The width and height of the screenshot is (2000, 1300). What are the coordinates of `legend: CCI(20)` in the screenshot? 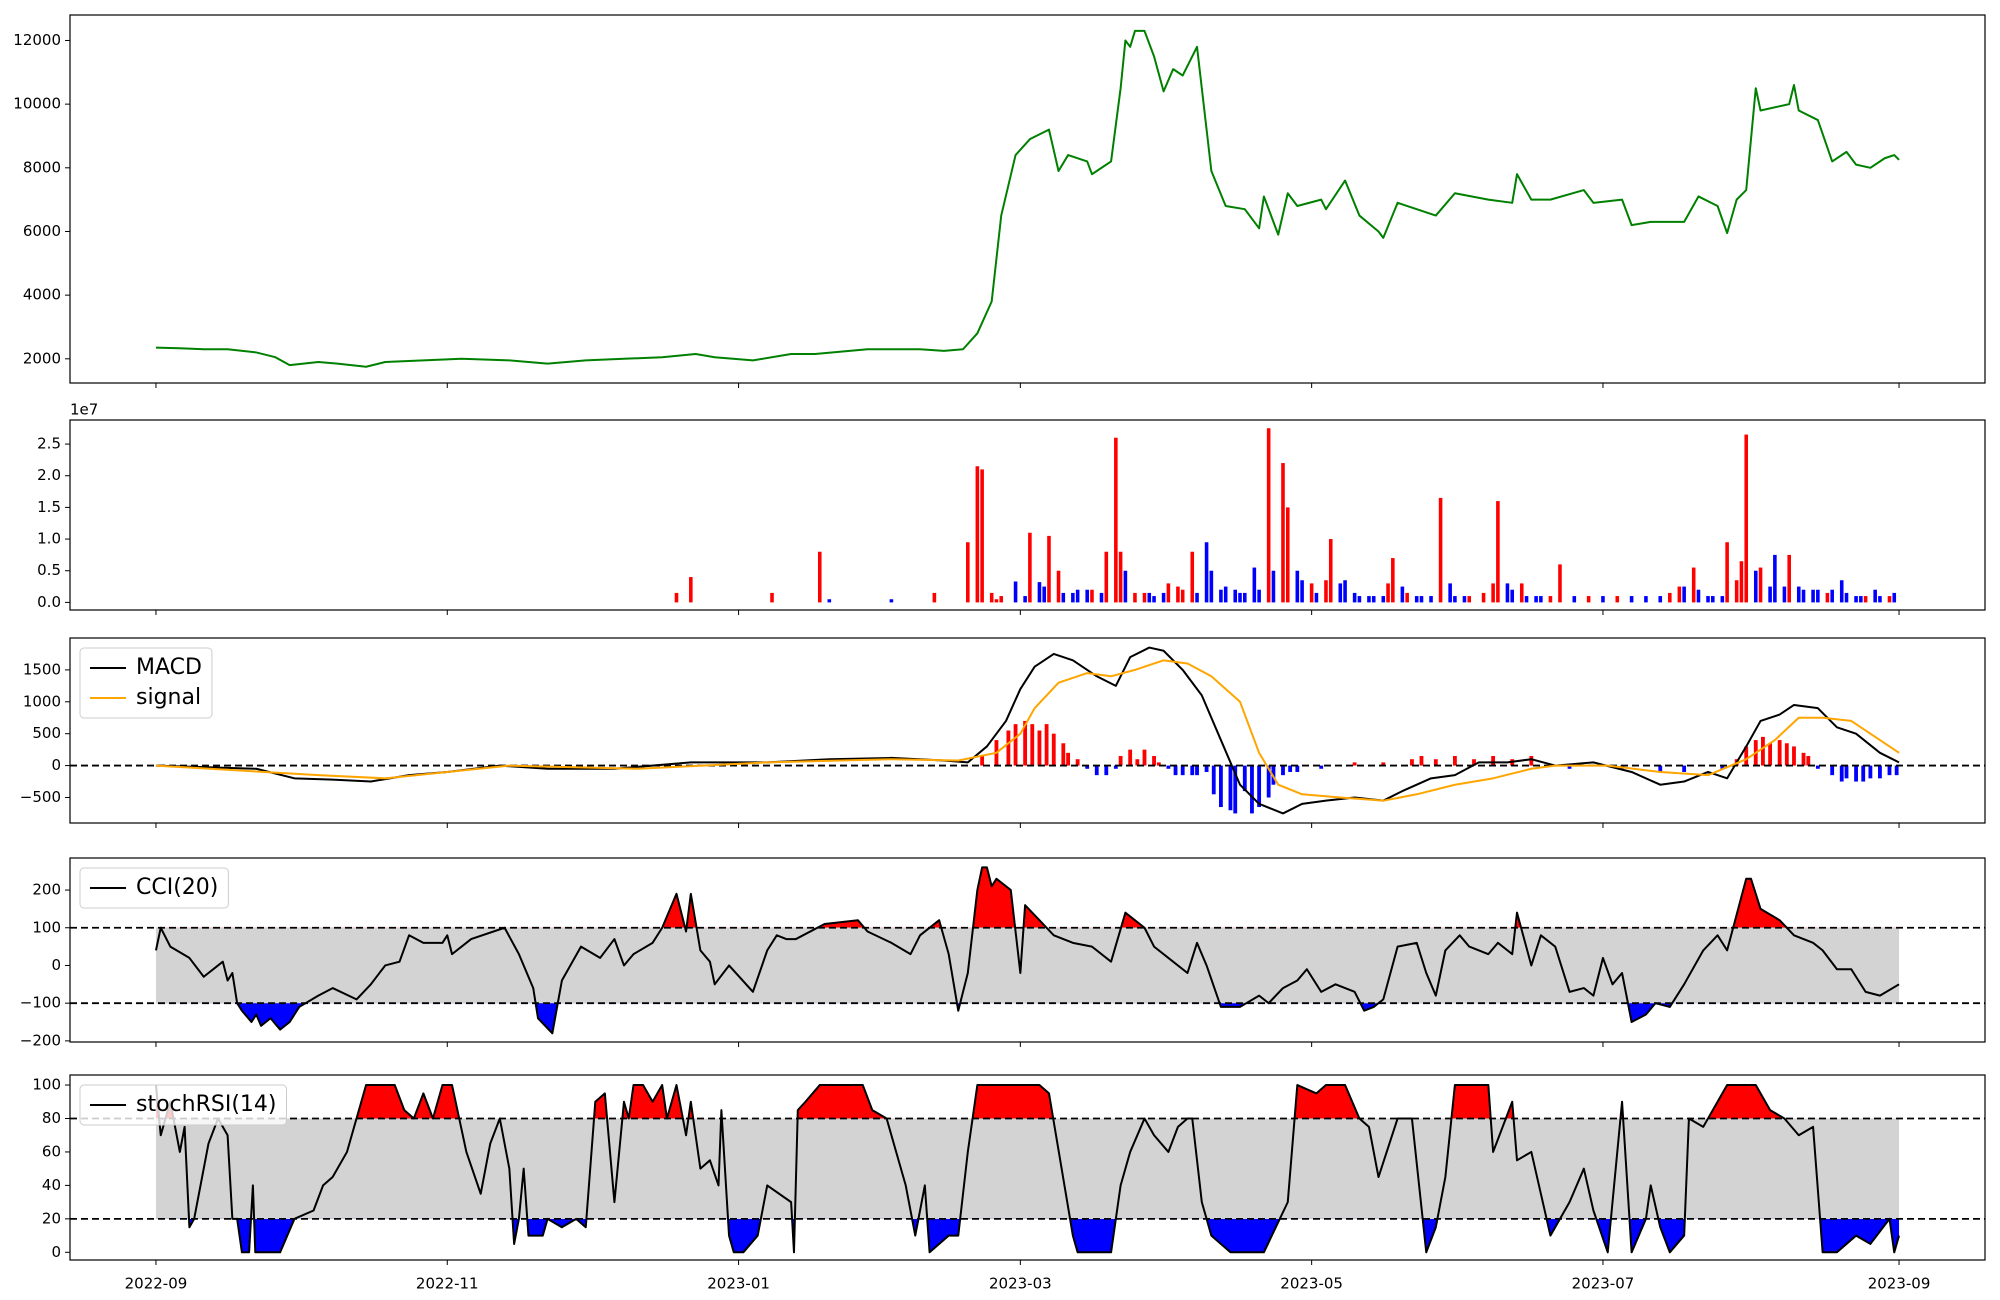 It's located at (154, 888).